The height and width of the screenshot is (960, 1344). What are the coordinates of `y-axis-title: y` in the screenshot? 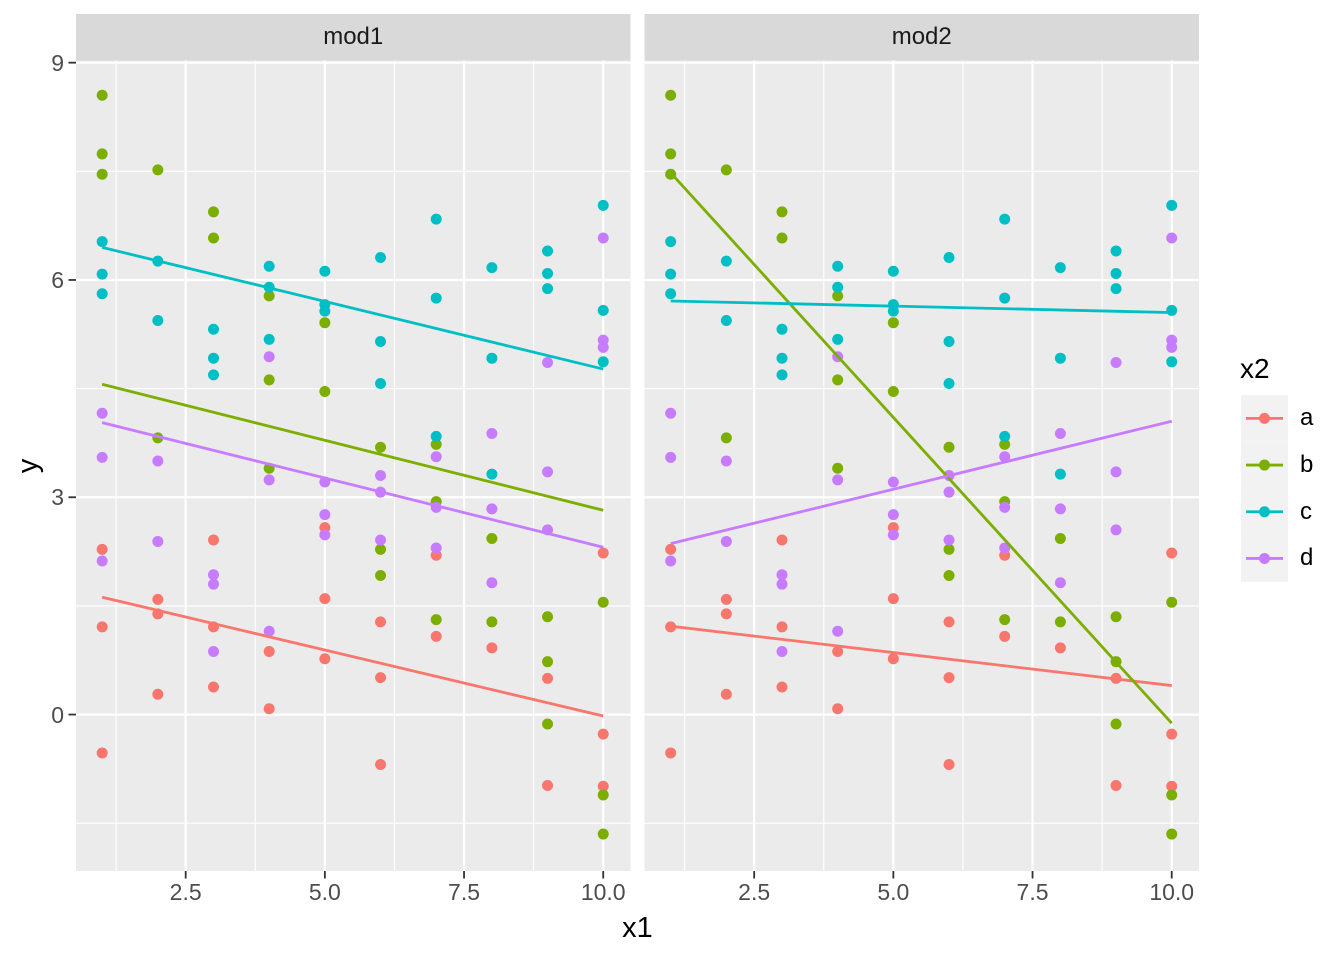 It's located at (28, 466).